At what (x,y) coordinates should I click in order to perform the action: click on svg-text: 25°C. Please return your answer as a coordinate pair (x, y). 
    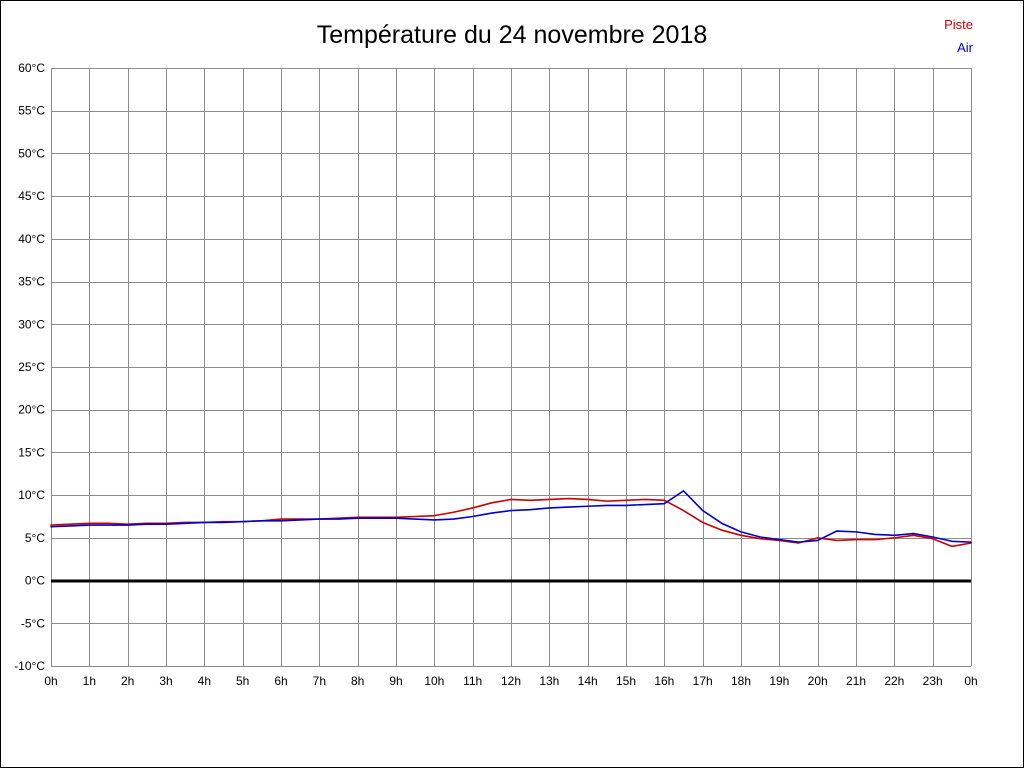
    Looking at the image, I should click on (31, 367).